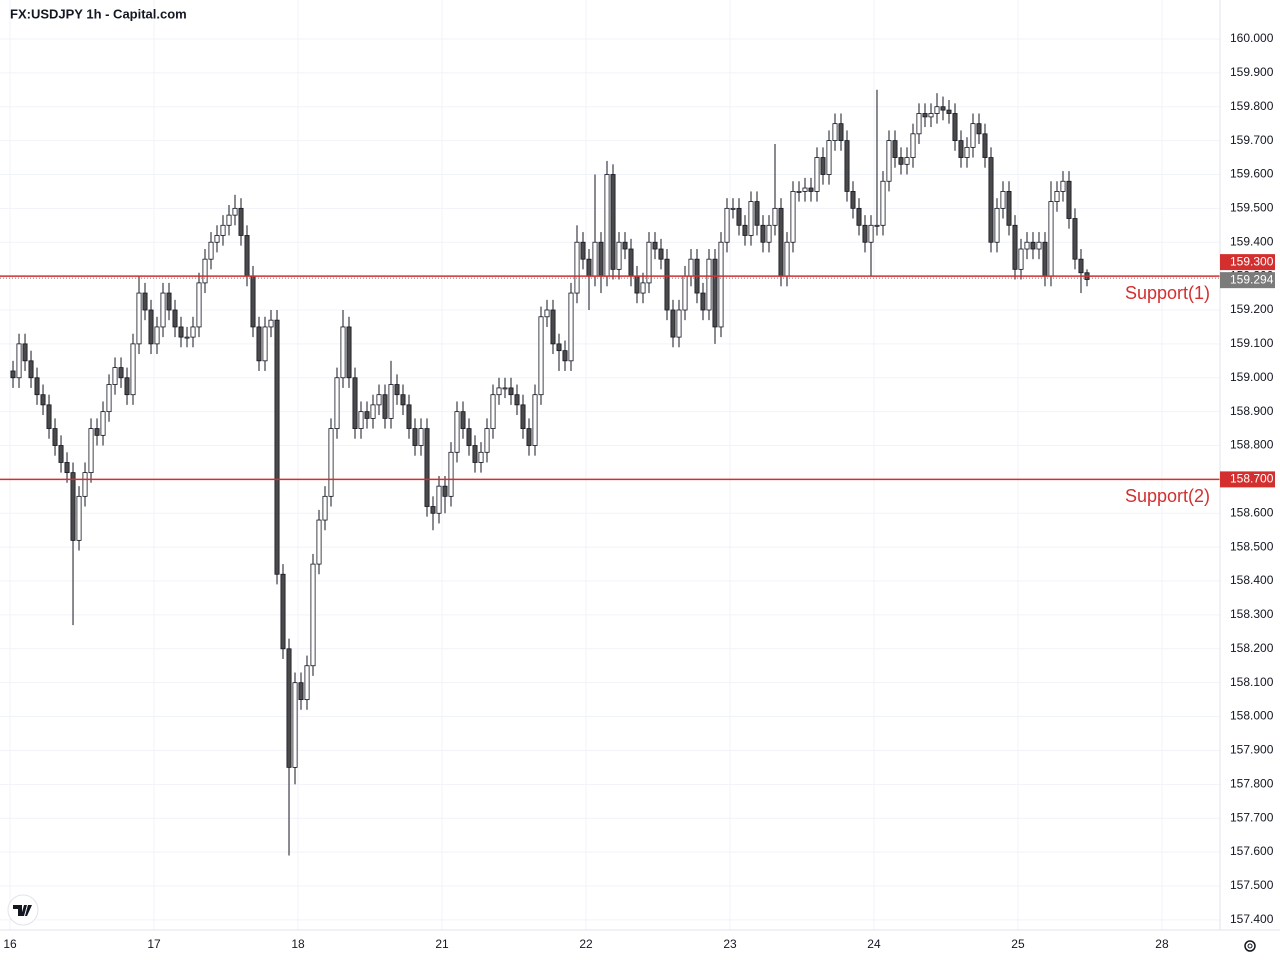  What do you see at coordinates (586, 944) in the screenshot?
I see `x-tick-label: 22` at bounding box center [586, 944].